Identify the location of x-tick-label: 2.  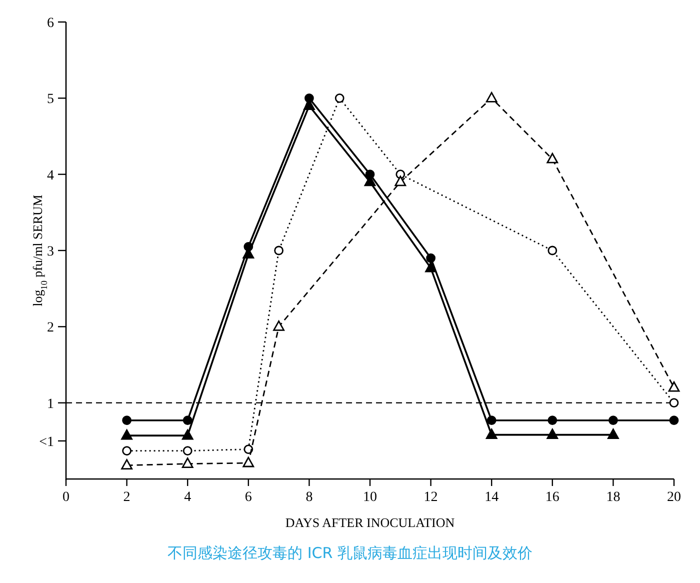
(126, 497).